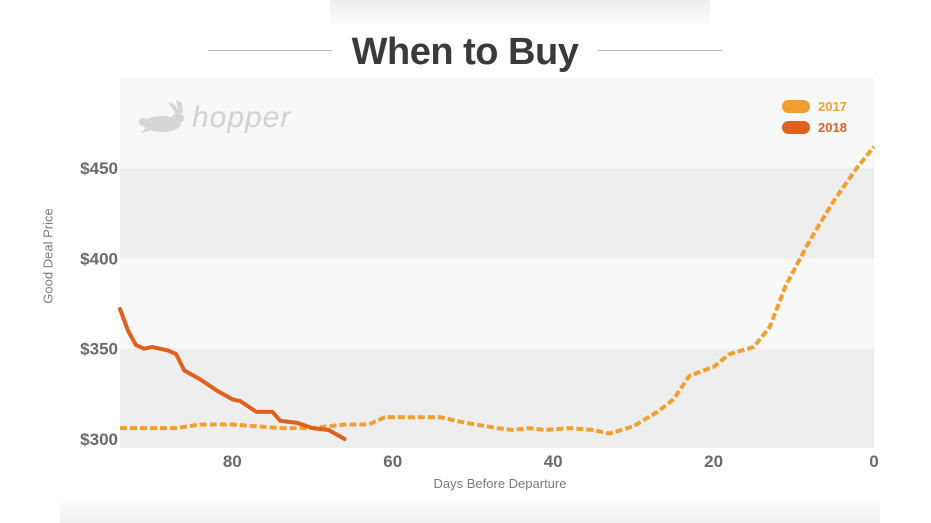 This screenshot has width=931, height=523. I want to click on title-rule-right, so click(660, 50).